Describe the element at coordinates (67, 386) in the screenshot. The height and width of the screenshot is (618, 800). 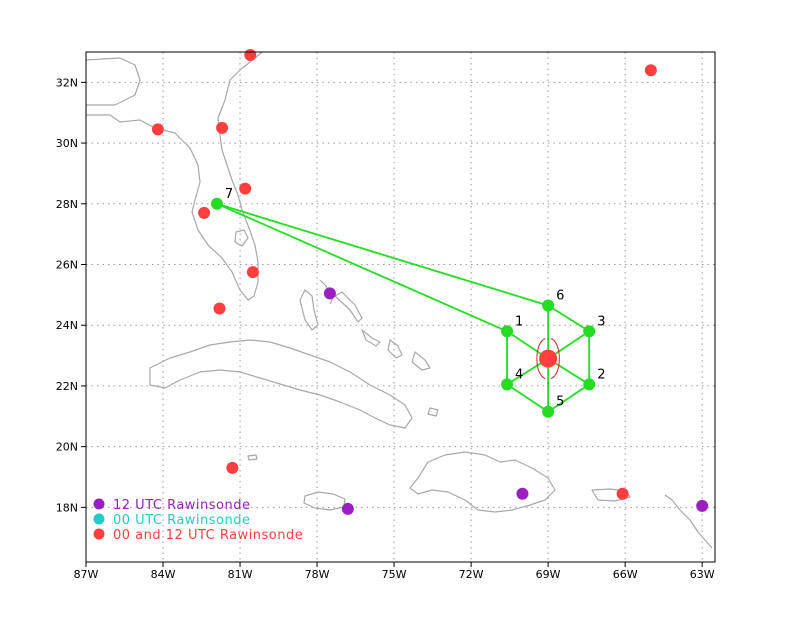
I see `y-tick-label: 22N` at that location.